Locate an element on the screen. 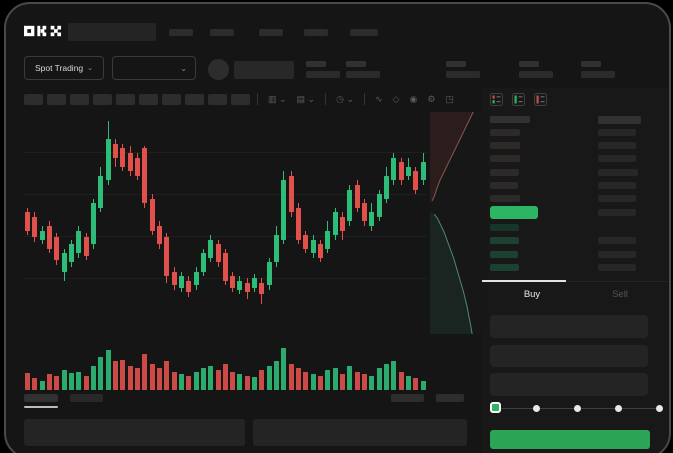  depth-chart is located at coordinates (457, 223).